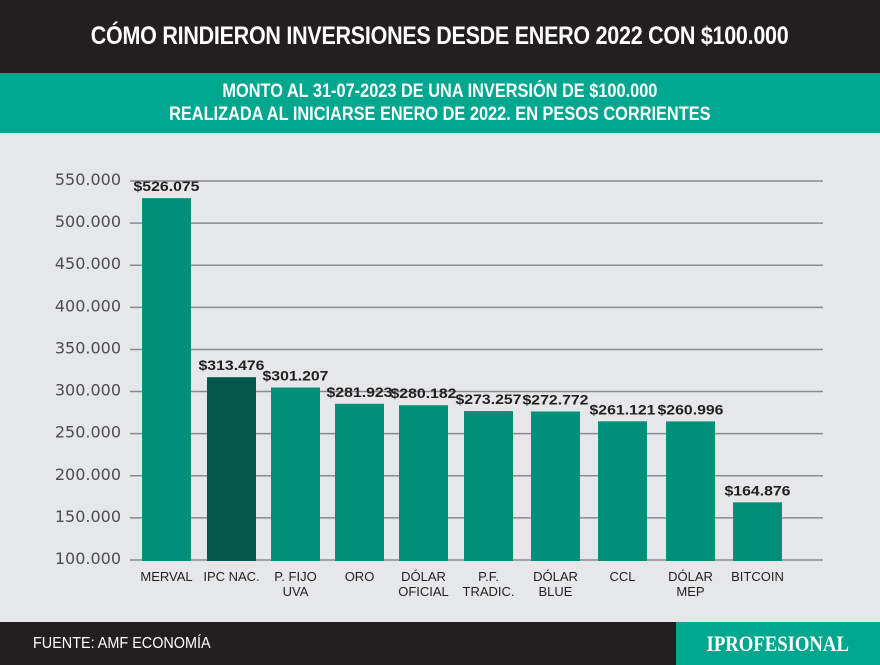 This screenshot has height=665, width=880. What do you see at coordinates (360, 392) in the screenshot?
I see `data-label: $281.923` at bounding box center [360, 392].